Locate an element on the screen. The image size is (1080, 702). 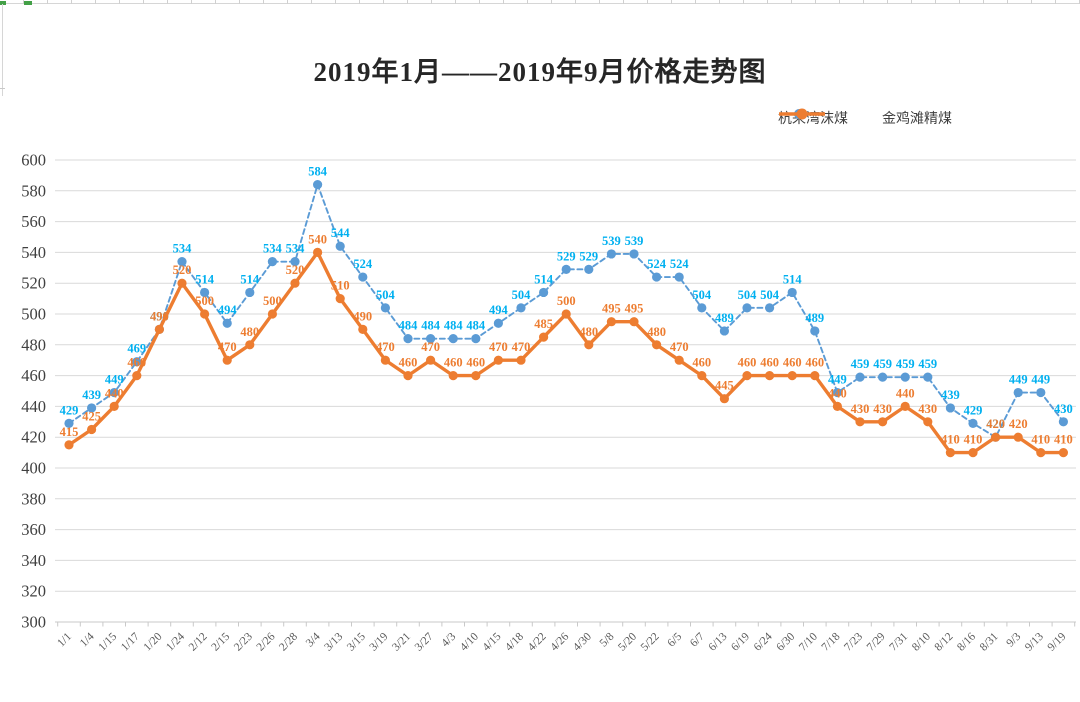
data-label-series2: 520 is located at coordinates (295, 270).